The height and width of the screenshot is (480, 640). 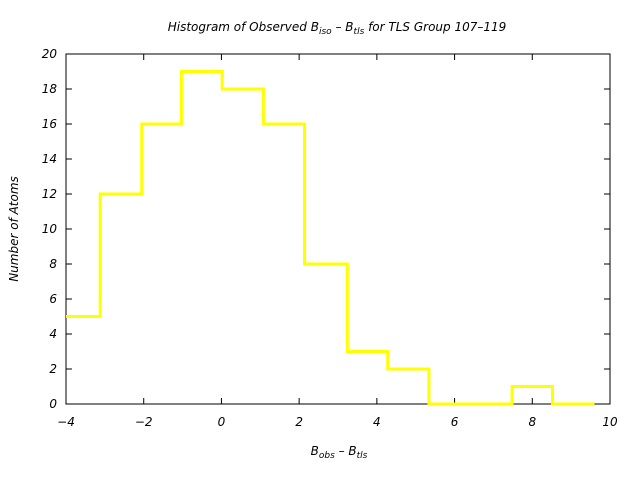 I want to click on y-tick-label: 12, so click(x=49, y=194).